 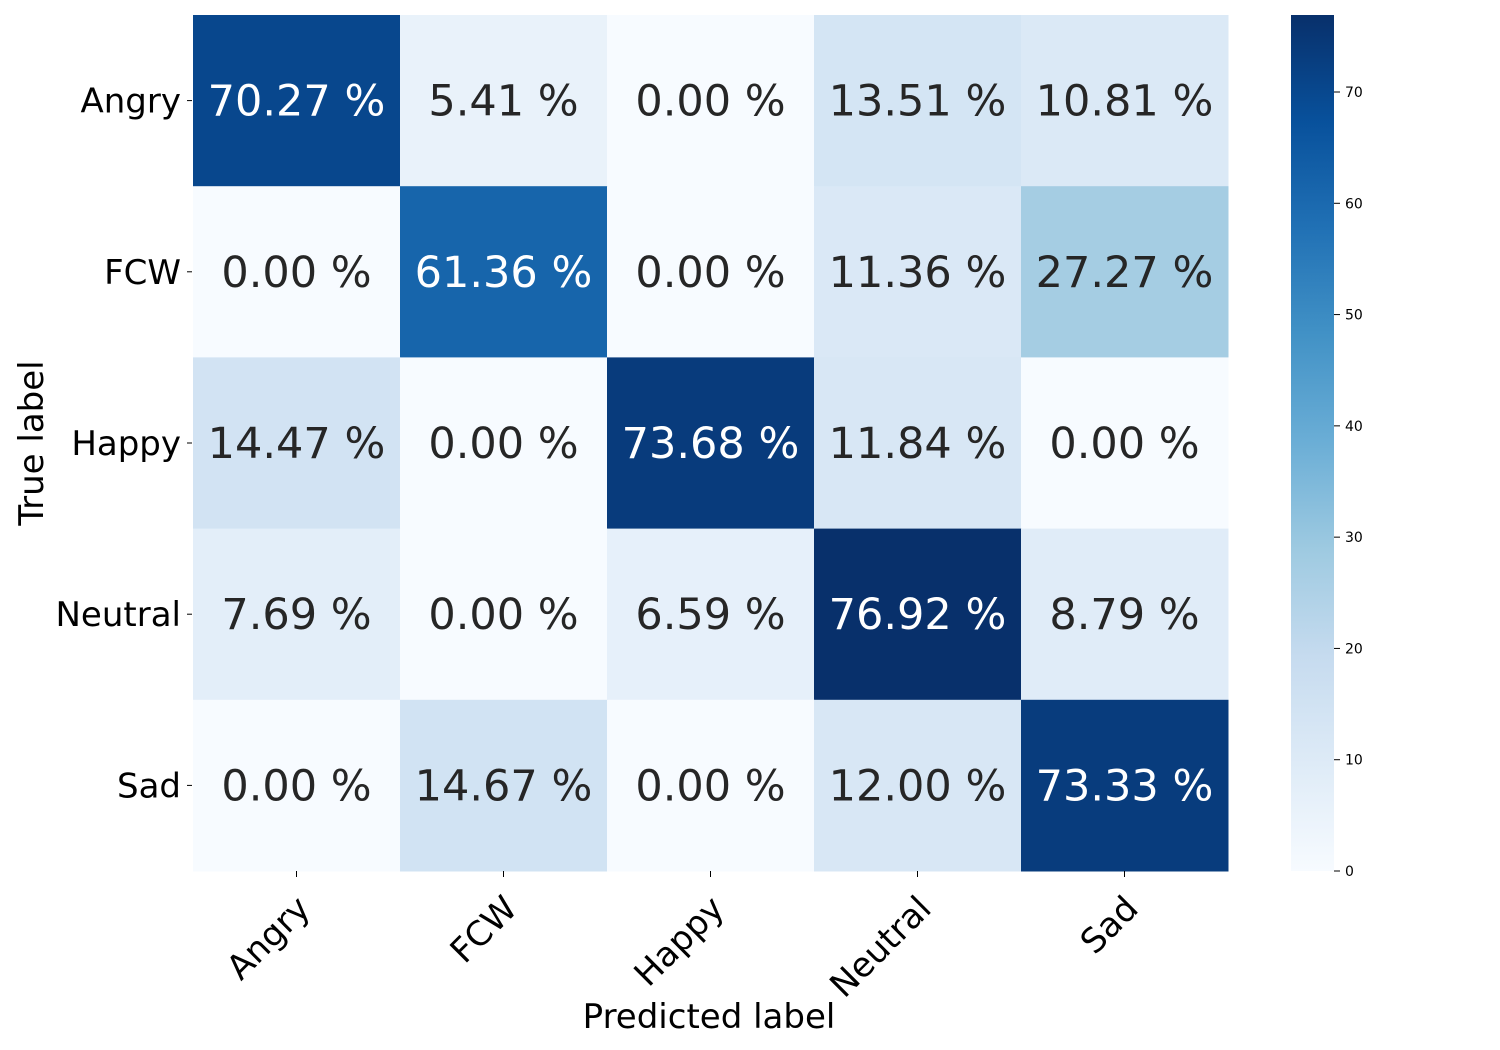 I want to click on heatmap-cell-label-2-0: 14.47 %, so click(x=297, y=444).